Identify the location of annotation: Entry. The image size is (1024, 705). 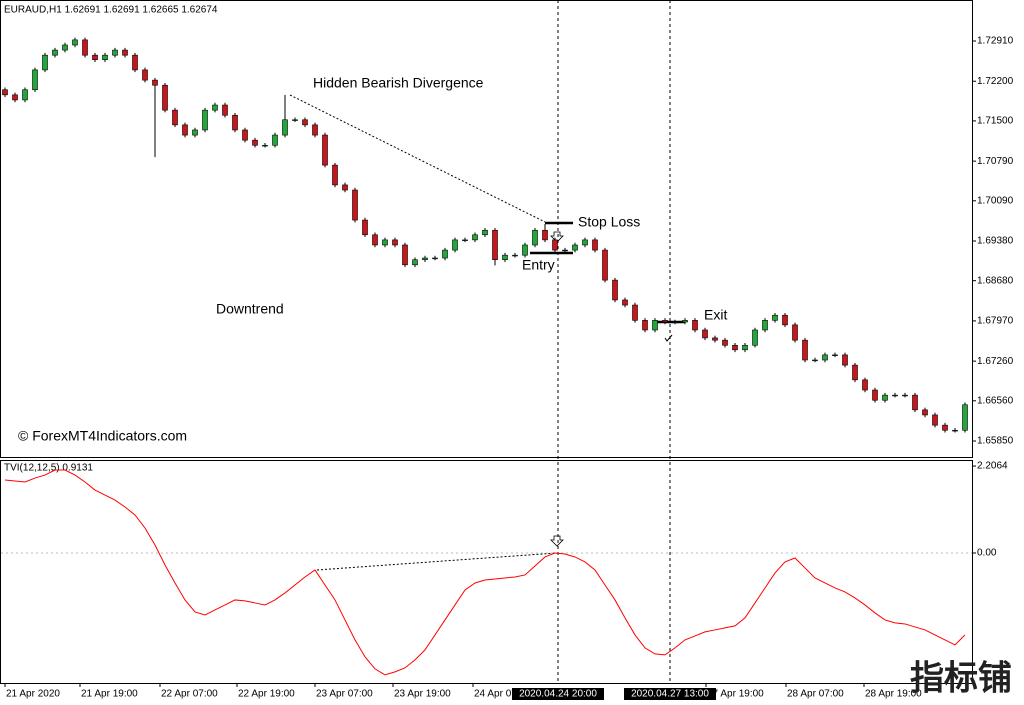
(538, 265).